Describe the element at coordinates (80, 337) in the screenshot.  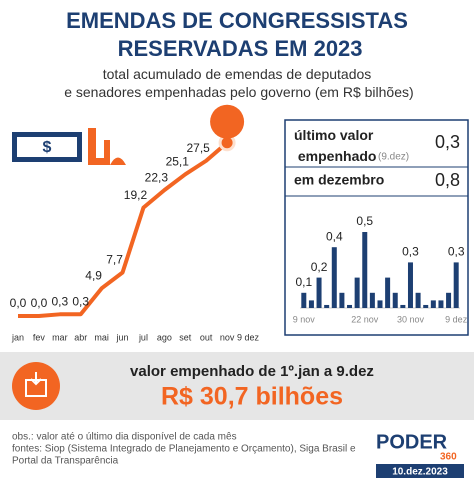
I see `x-tick-label: abr` at that location.